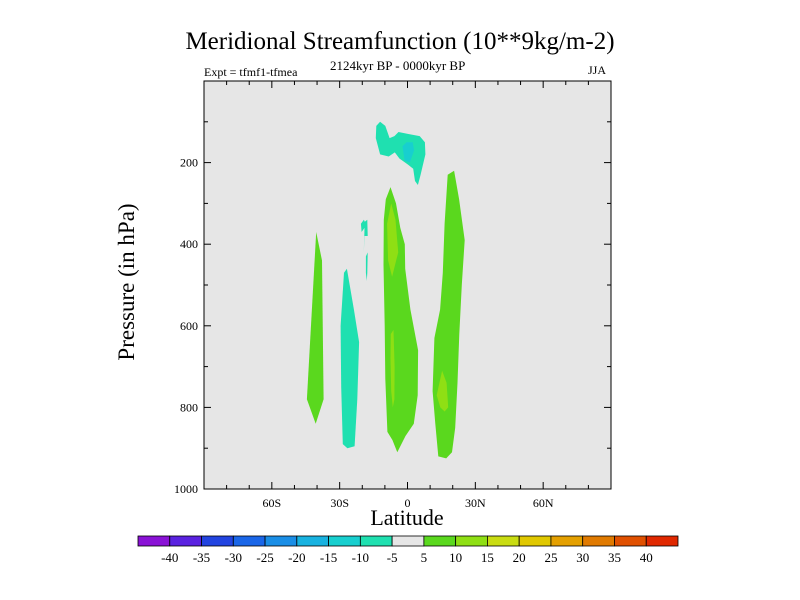  Describe the element at coordinates (169, 557) in the screenshot. I see `colorbar-label: -40` at that location.